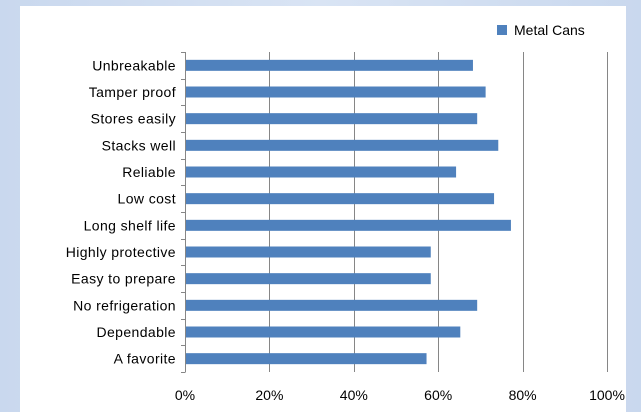 The image size is (641, 412). What do you see at coordinates (149, 172) in the screenshot?
I see `category-label: Reliable` at bounding box center [149, 172].